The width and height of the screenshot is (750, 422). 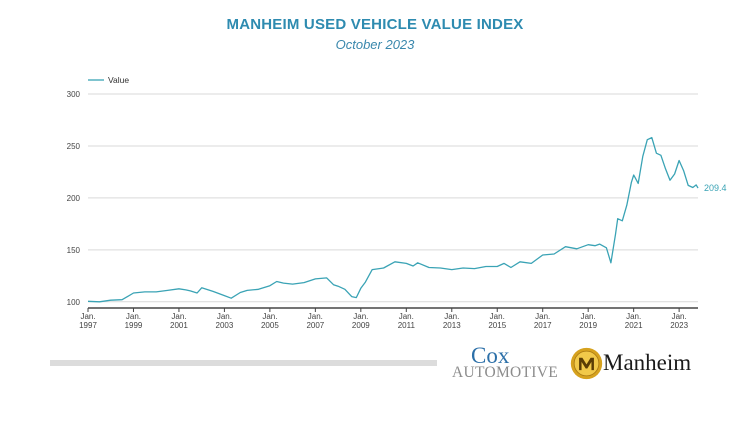 What do you see at coordinates (505, 372) in the screenshot?
I see `automotive-logo-text: AUTOMOTIVE` at bounding box center [505, 372].